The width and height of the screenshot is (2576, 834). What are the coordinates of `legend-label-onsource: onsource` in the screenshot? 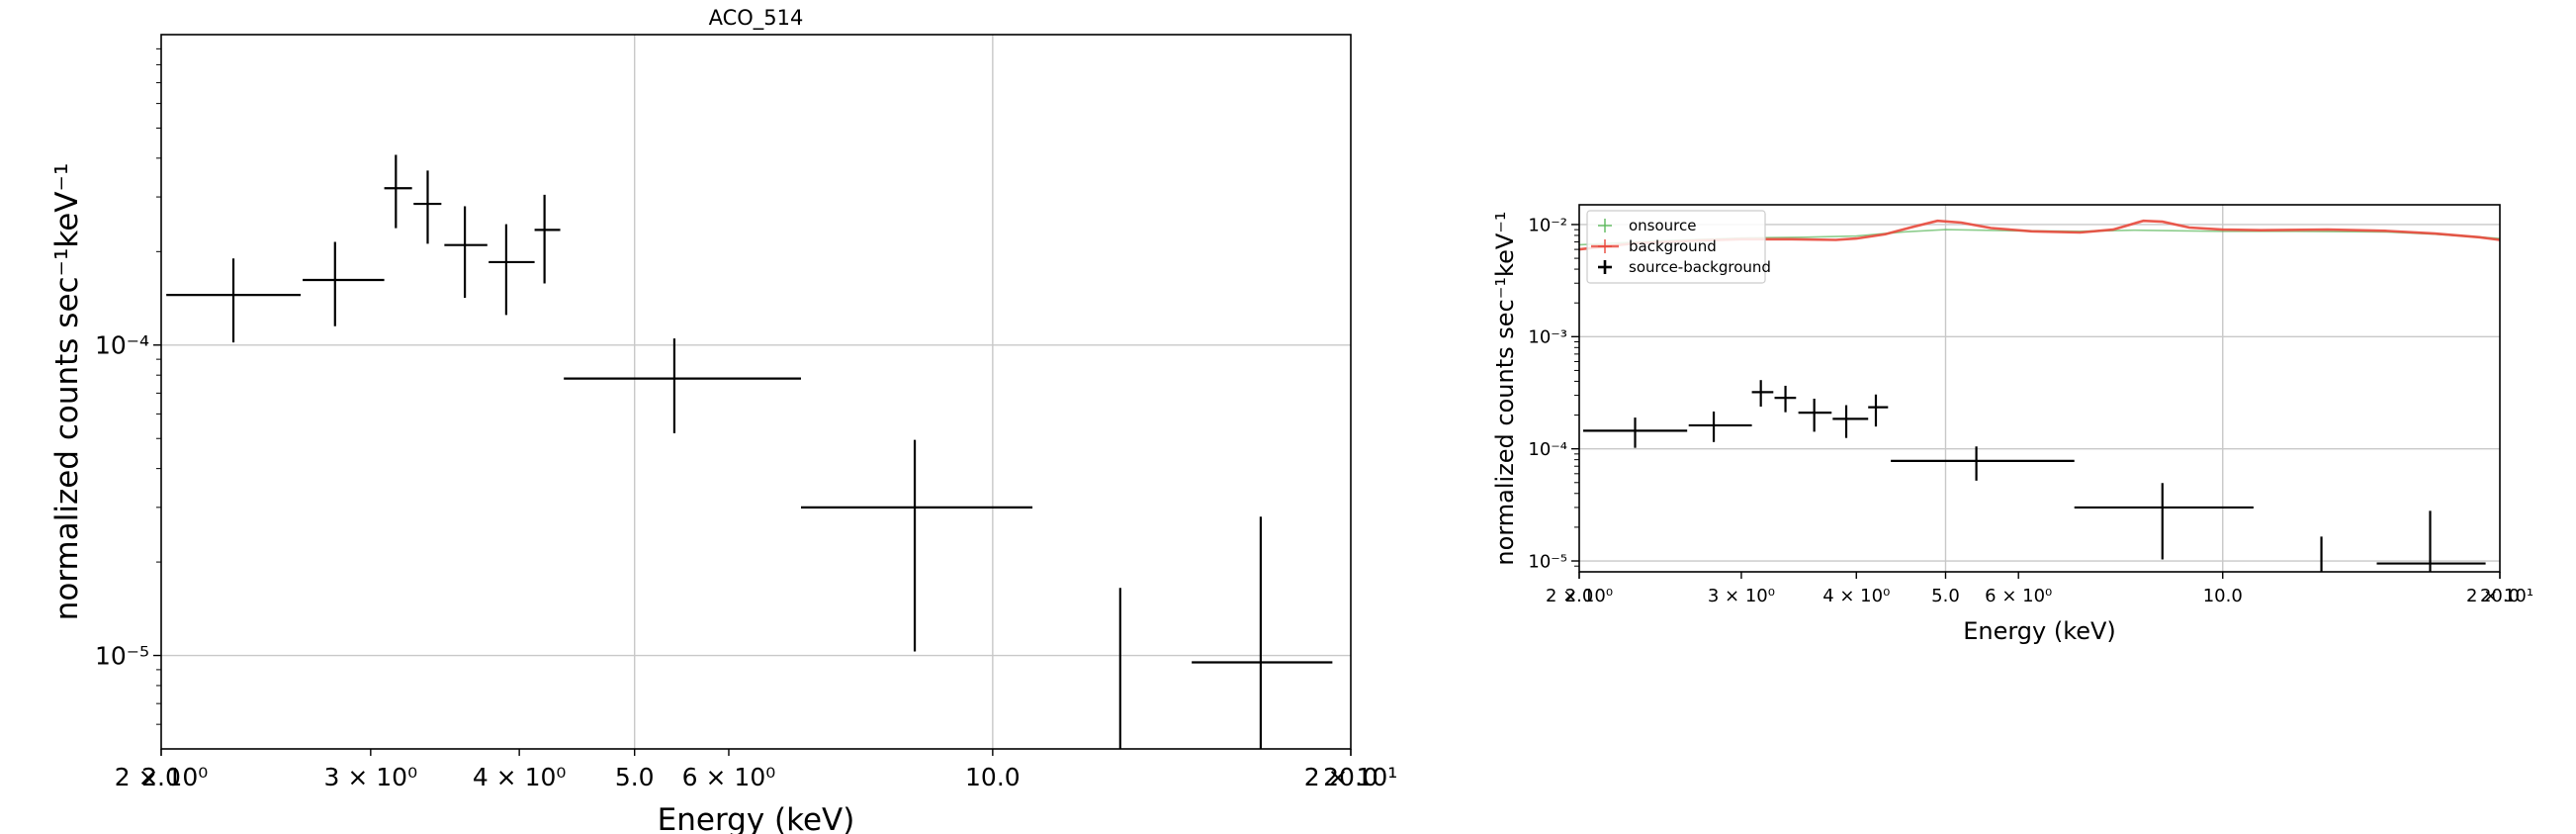 It's located at (1663, 225).